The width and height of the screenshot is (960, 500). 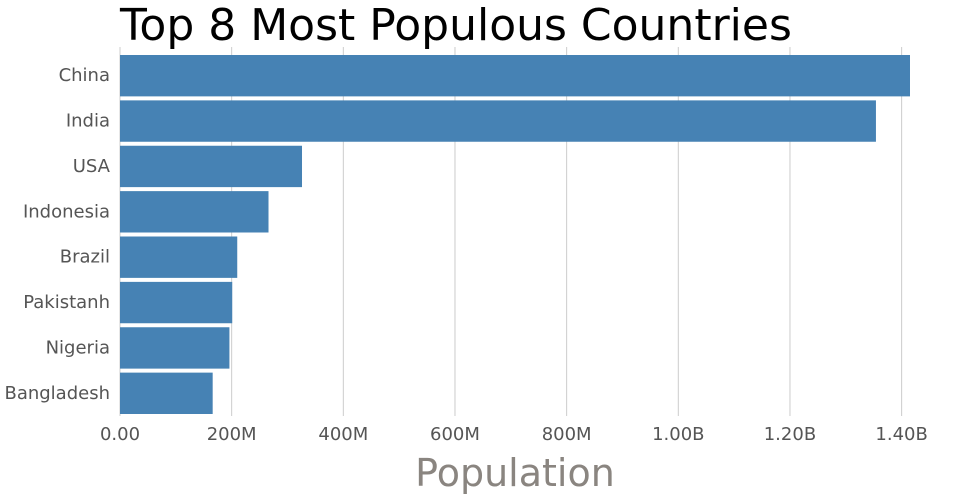 What do you see at coordinates (455, 25) in the screenshot?
I see `chart-title: Top 8 Most Populous Countries` at bounding box center [455, 25].